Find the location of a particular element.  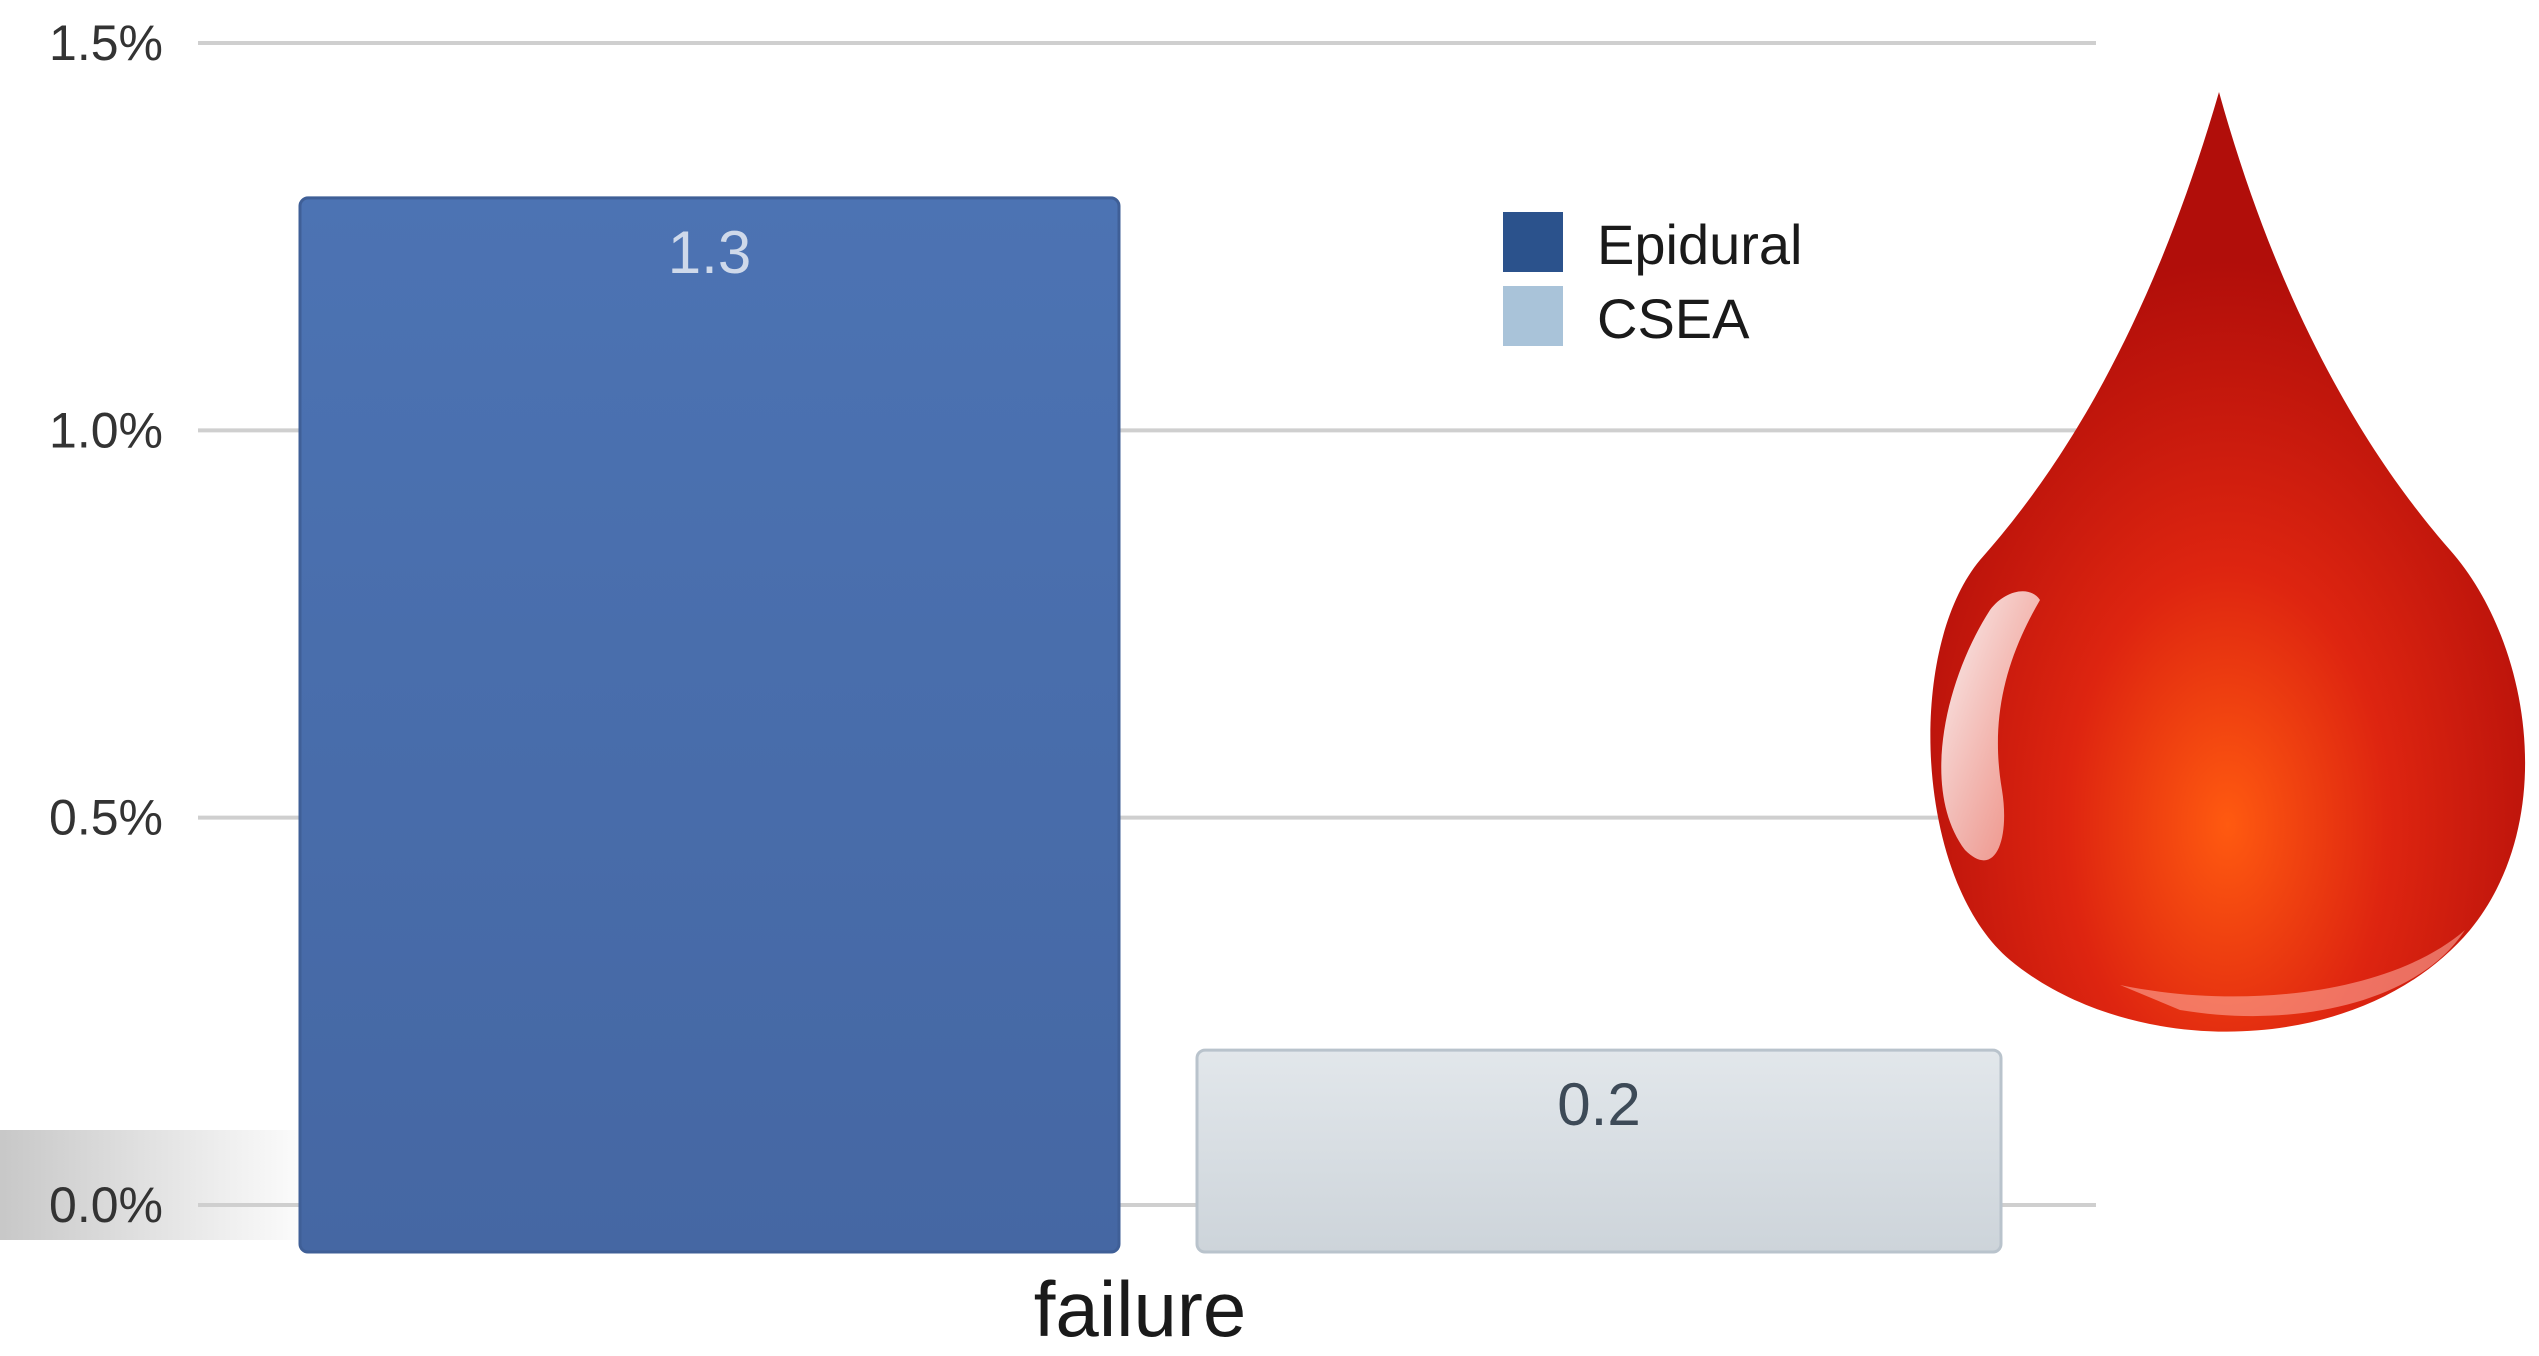

bar-csea-edge is located at coordinates (1599, 1151).